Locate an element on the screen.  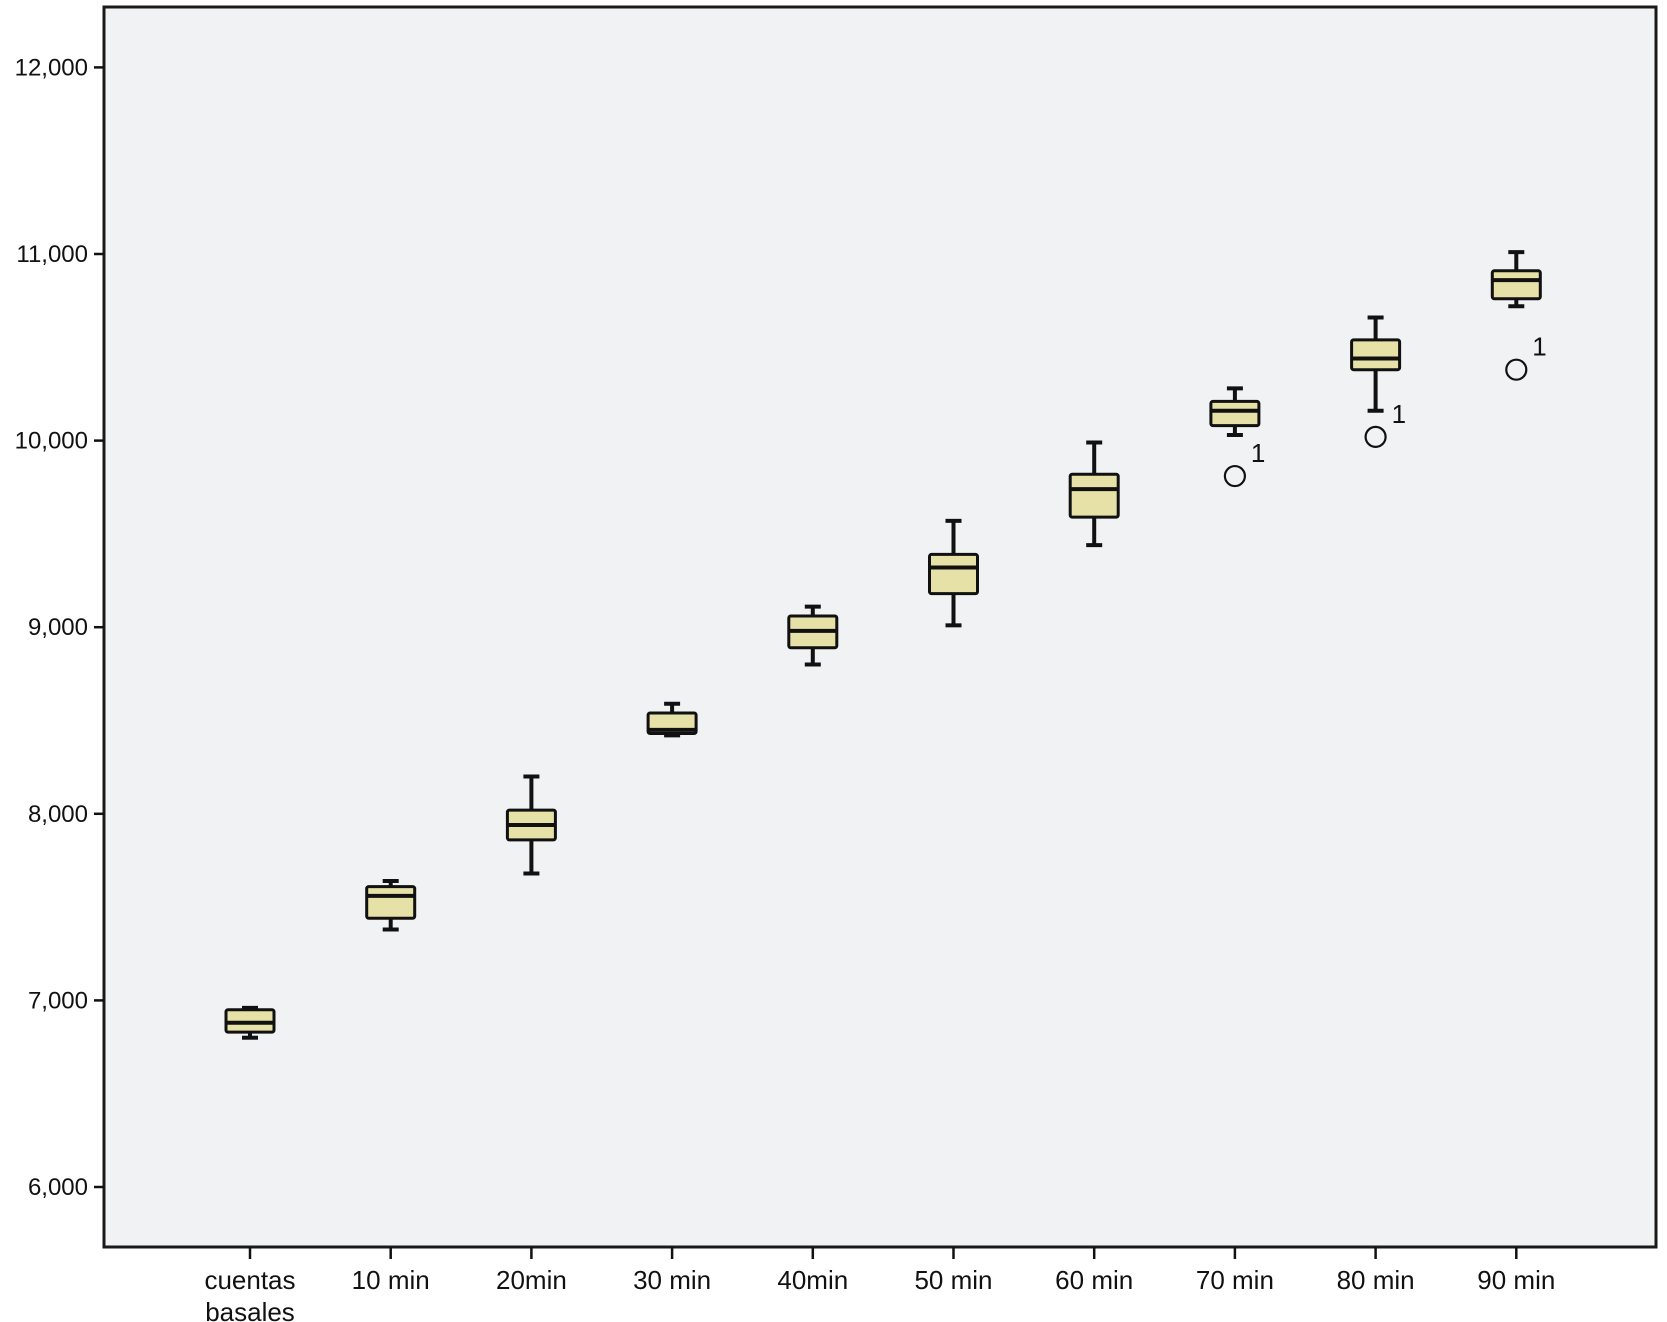
y-tick-label: 9,000 is located at coordinates (58, 627).